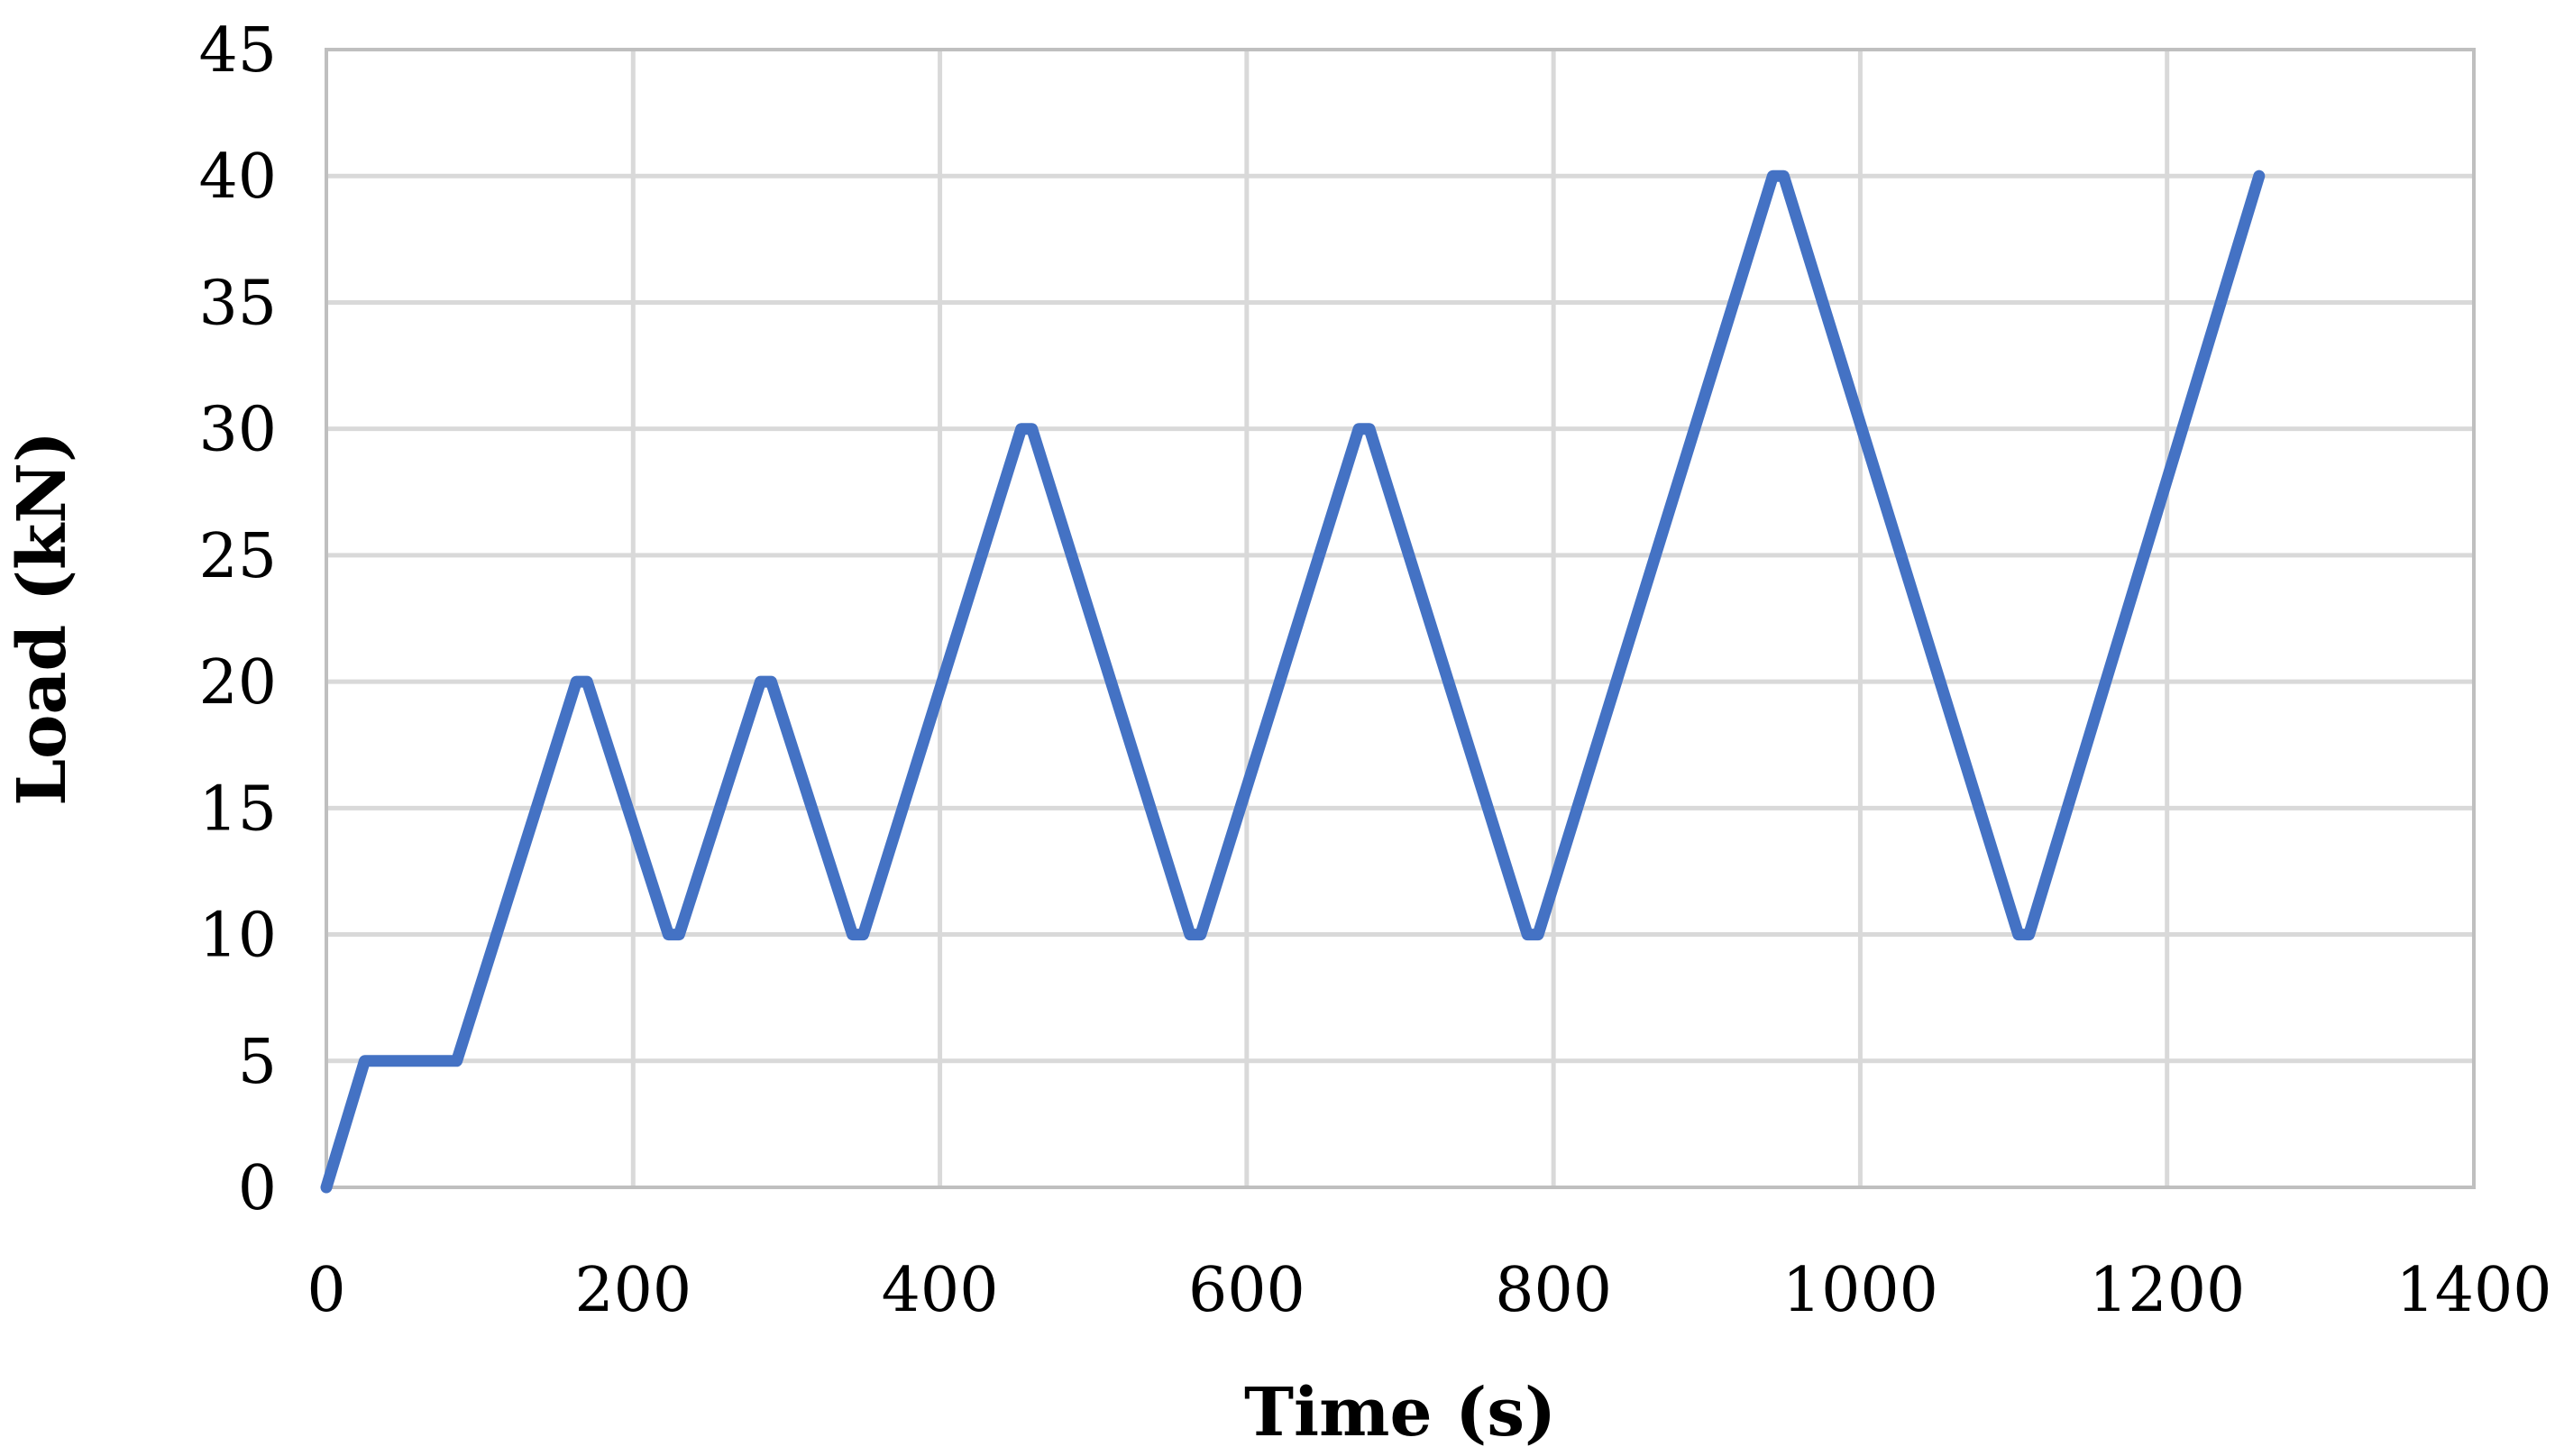  Describe the element at coordinates (2473, 1291) in the screenshot. I see `x-tick-label: 1400` at that location.